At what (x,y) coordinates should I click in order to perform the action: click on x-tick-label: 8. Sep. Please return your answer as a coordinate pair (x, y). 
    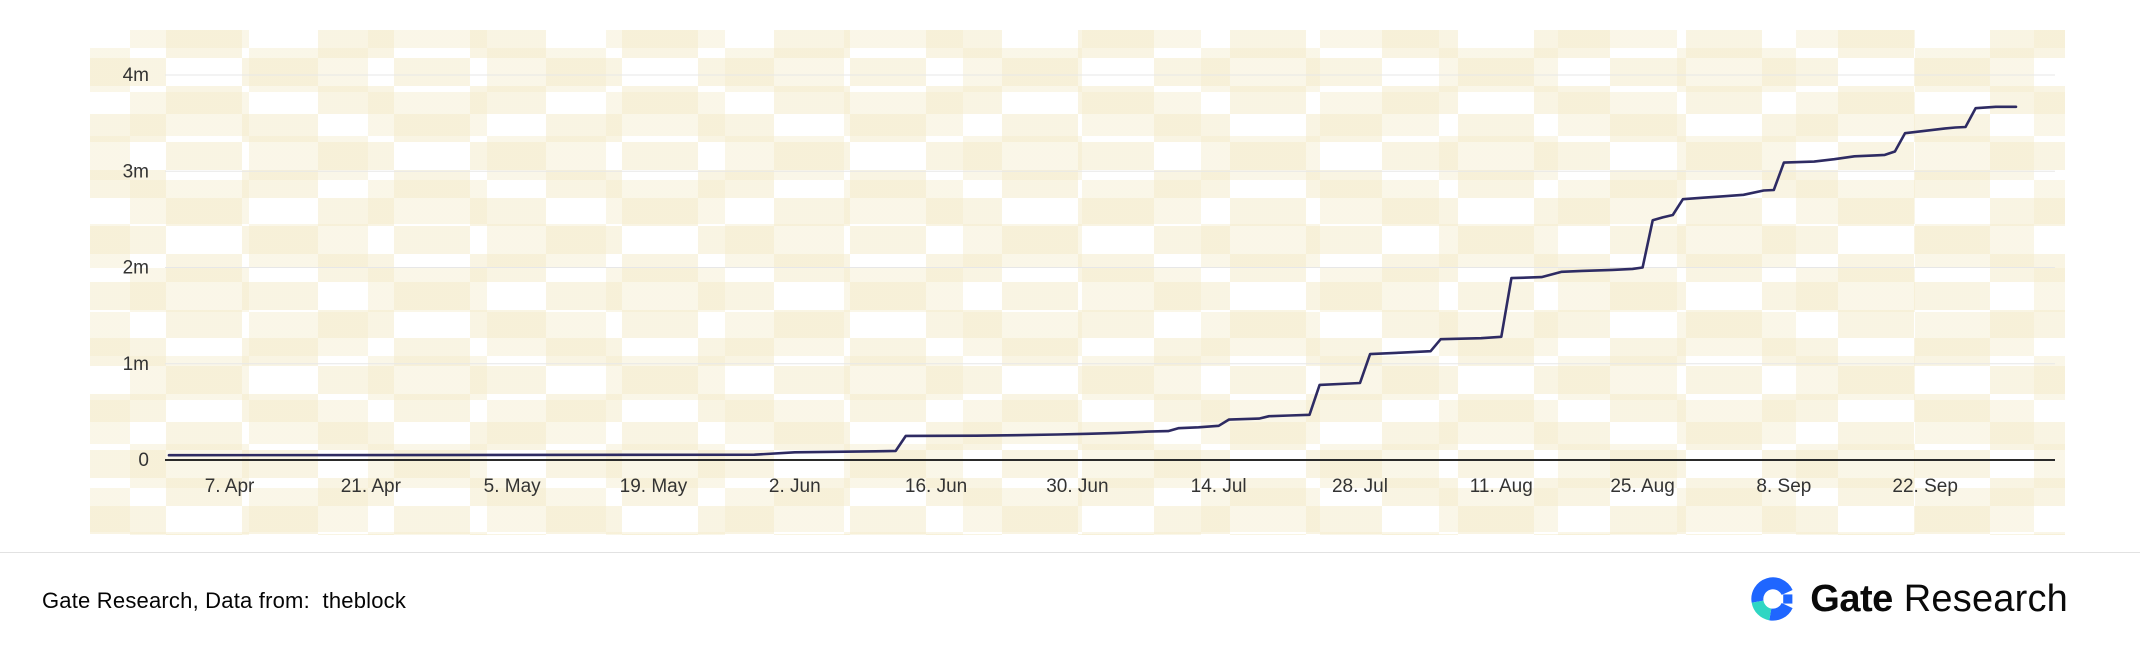
    Looking at the image, I should click on (1783, 486).